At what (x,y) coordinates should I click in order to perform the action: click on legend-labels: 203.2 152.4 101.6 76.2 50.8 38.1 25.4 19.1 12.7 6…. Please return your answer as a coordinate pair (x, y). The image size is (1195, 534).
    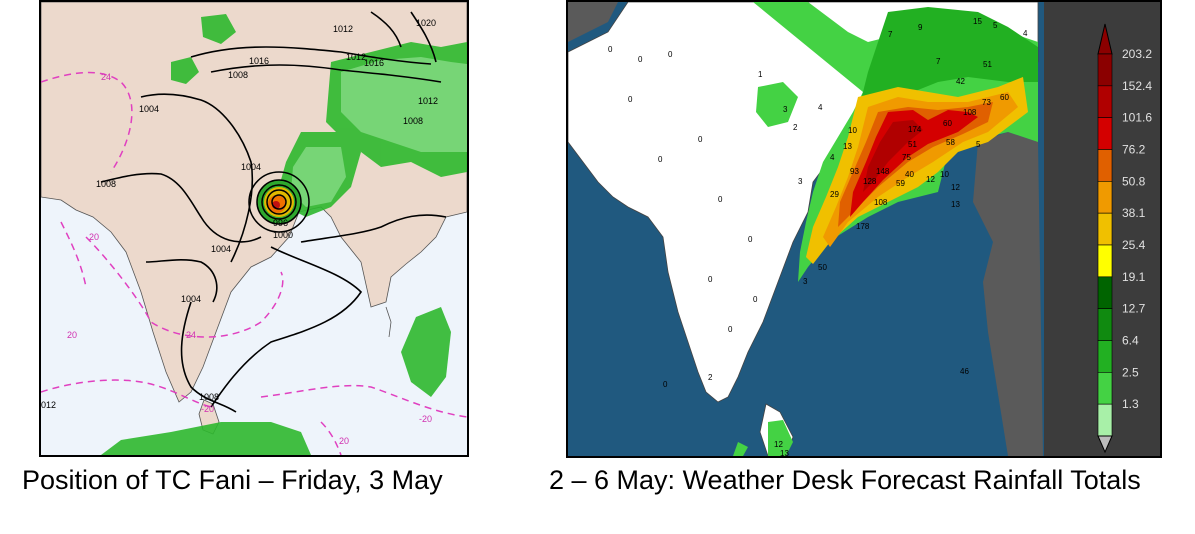
    Looking at the image, I should click on (1137, 229).